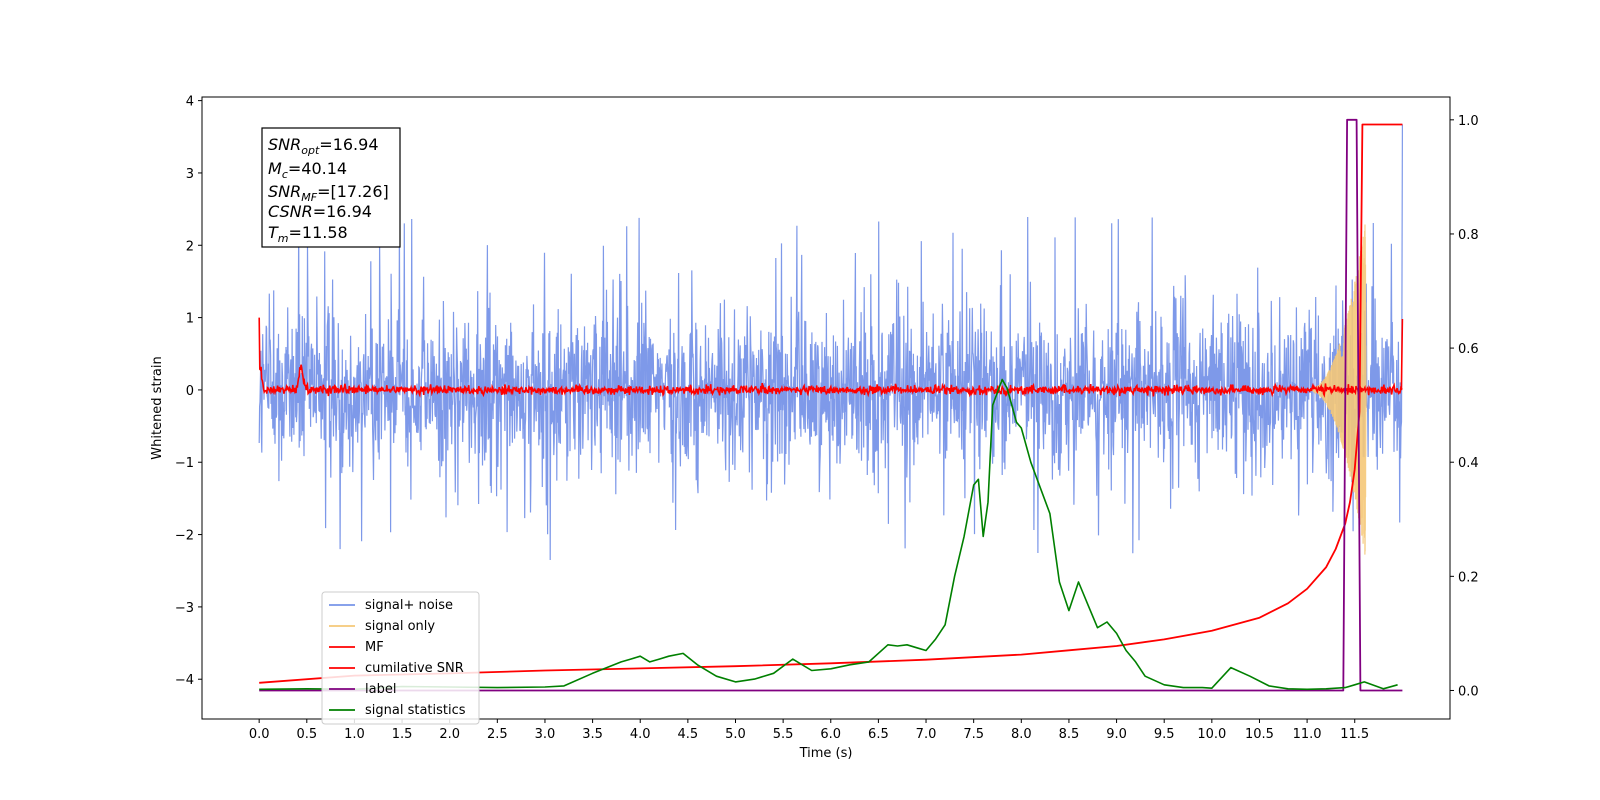  What do you see at coordinates (190, 174) in the screenshot?
I see `y-left-tick-label: 3` at bounding box center [190, 174].